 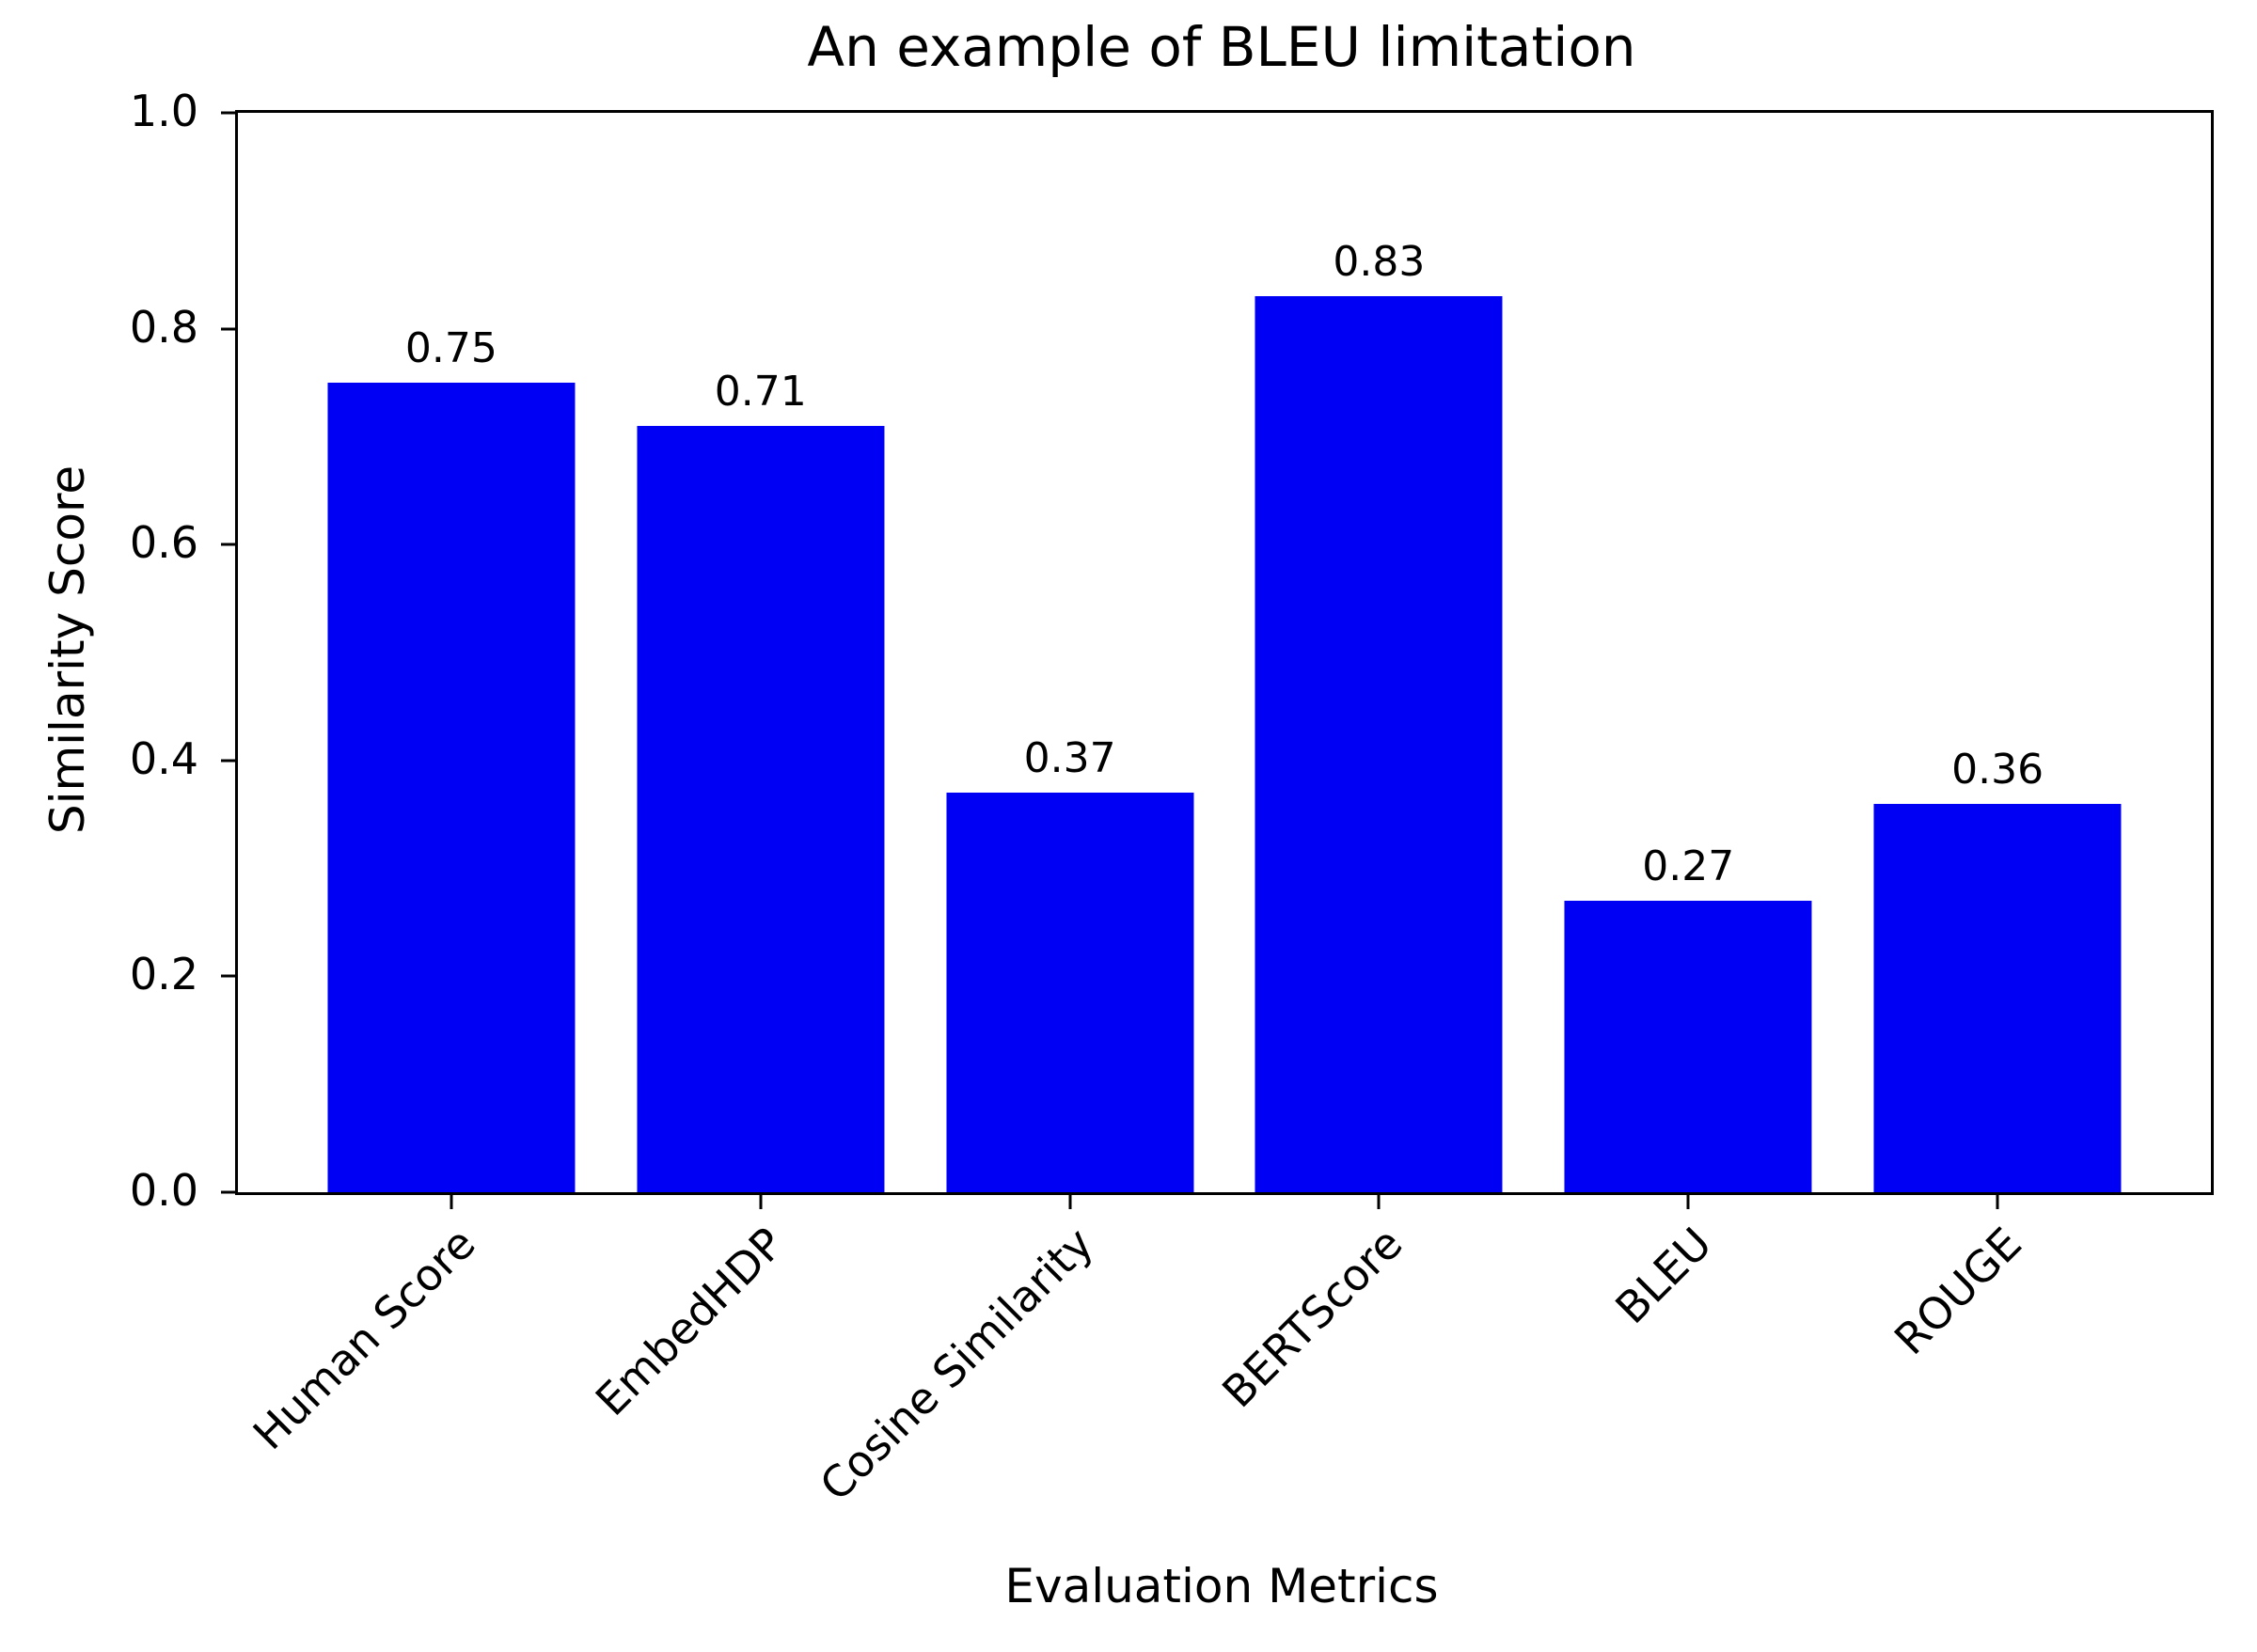 I want to click on bar-value-label-bertscore: 0.83, so click(x=1380, y=262).